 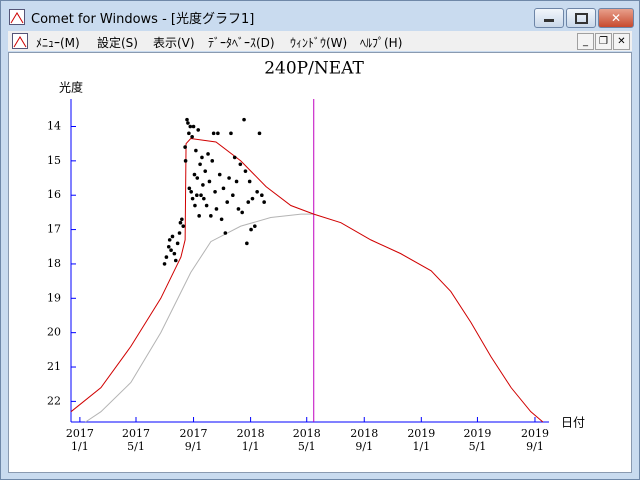 I want to click on close-button: ✕, so click(x=616, y=18).